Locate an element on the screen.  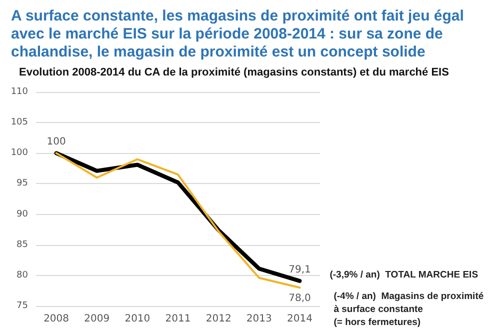
data-label: 78,0 is located at coordinates (299, 298).